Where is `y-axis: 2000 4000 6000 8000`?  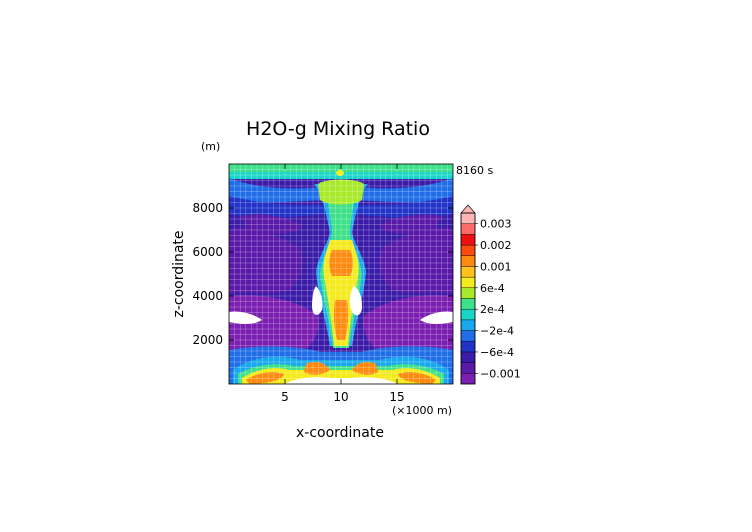
y-axis: 2000 4000 6000 8000 is located at coordinates (322, 274).